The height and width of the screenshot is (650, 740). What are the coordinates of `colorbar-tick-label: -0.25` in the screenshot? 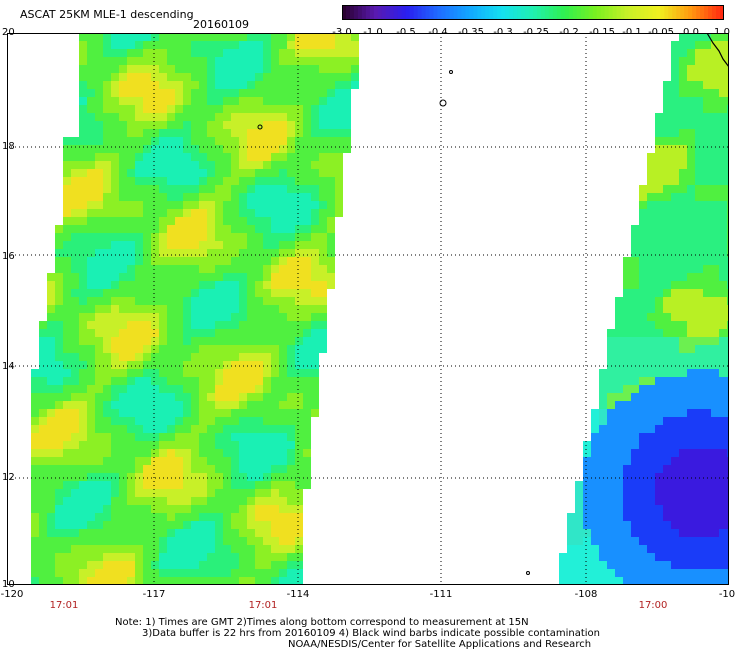 It's located at (536, 32).